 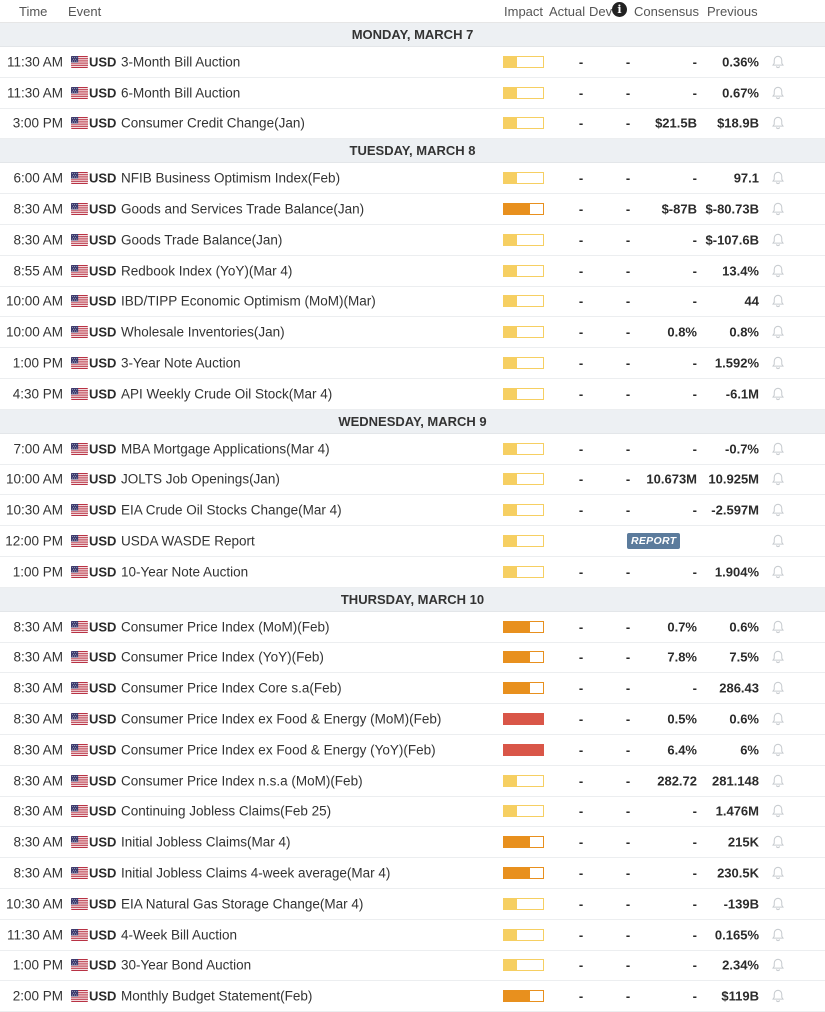 I want to click on event-name: Goods Trade Balance(Jan), so click(x=202, y=240).